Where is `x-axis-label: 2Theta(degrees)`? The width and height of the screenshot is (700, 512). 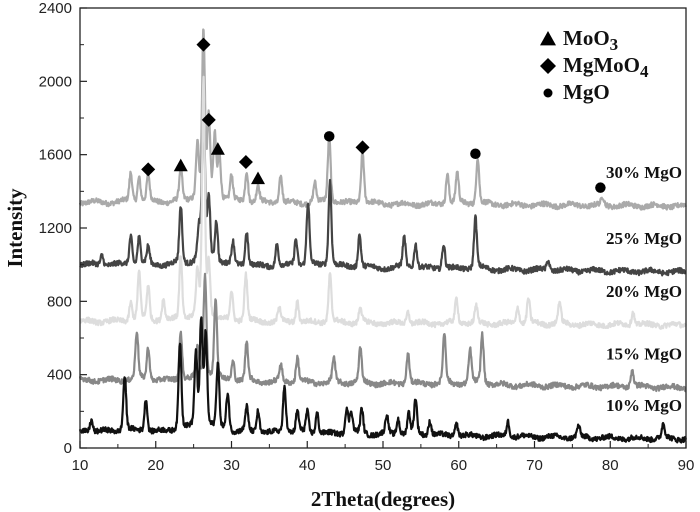 x-axis-label: 2Theta(degrees) is located at coordinates (383, 499).